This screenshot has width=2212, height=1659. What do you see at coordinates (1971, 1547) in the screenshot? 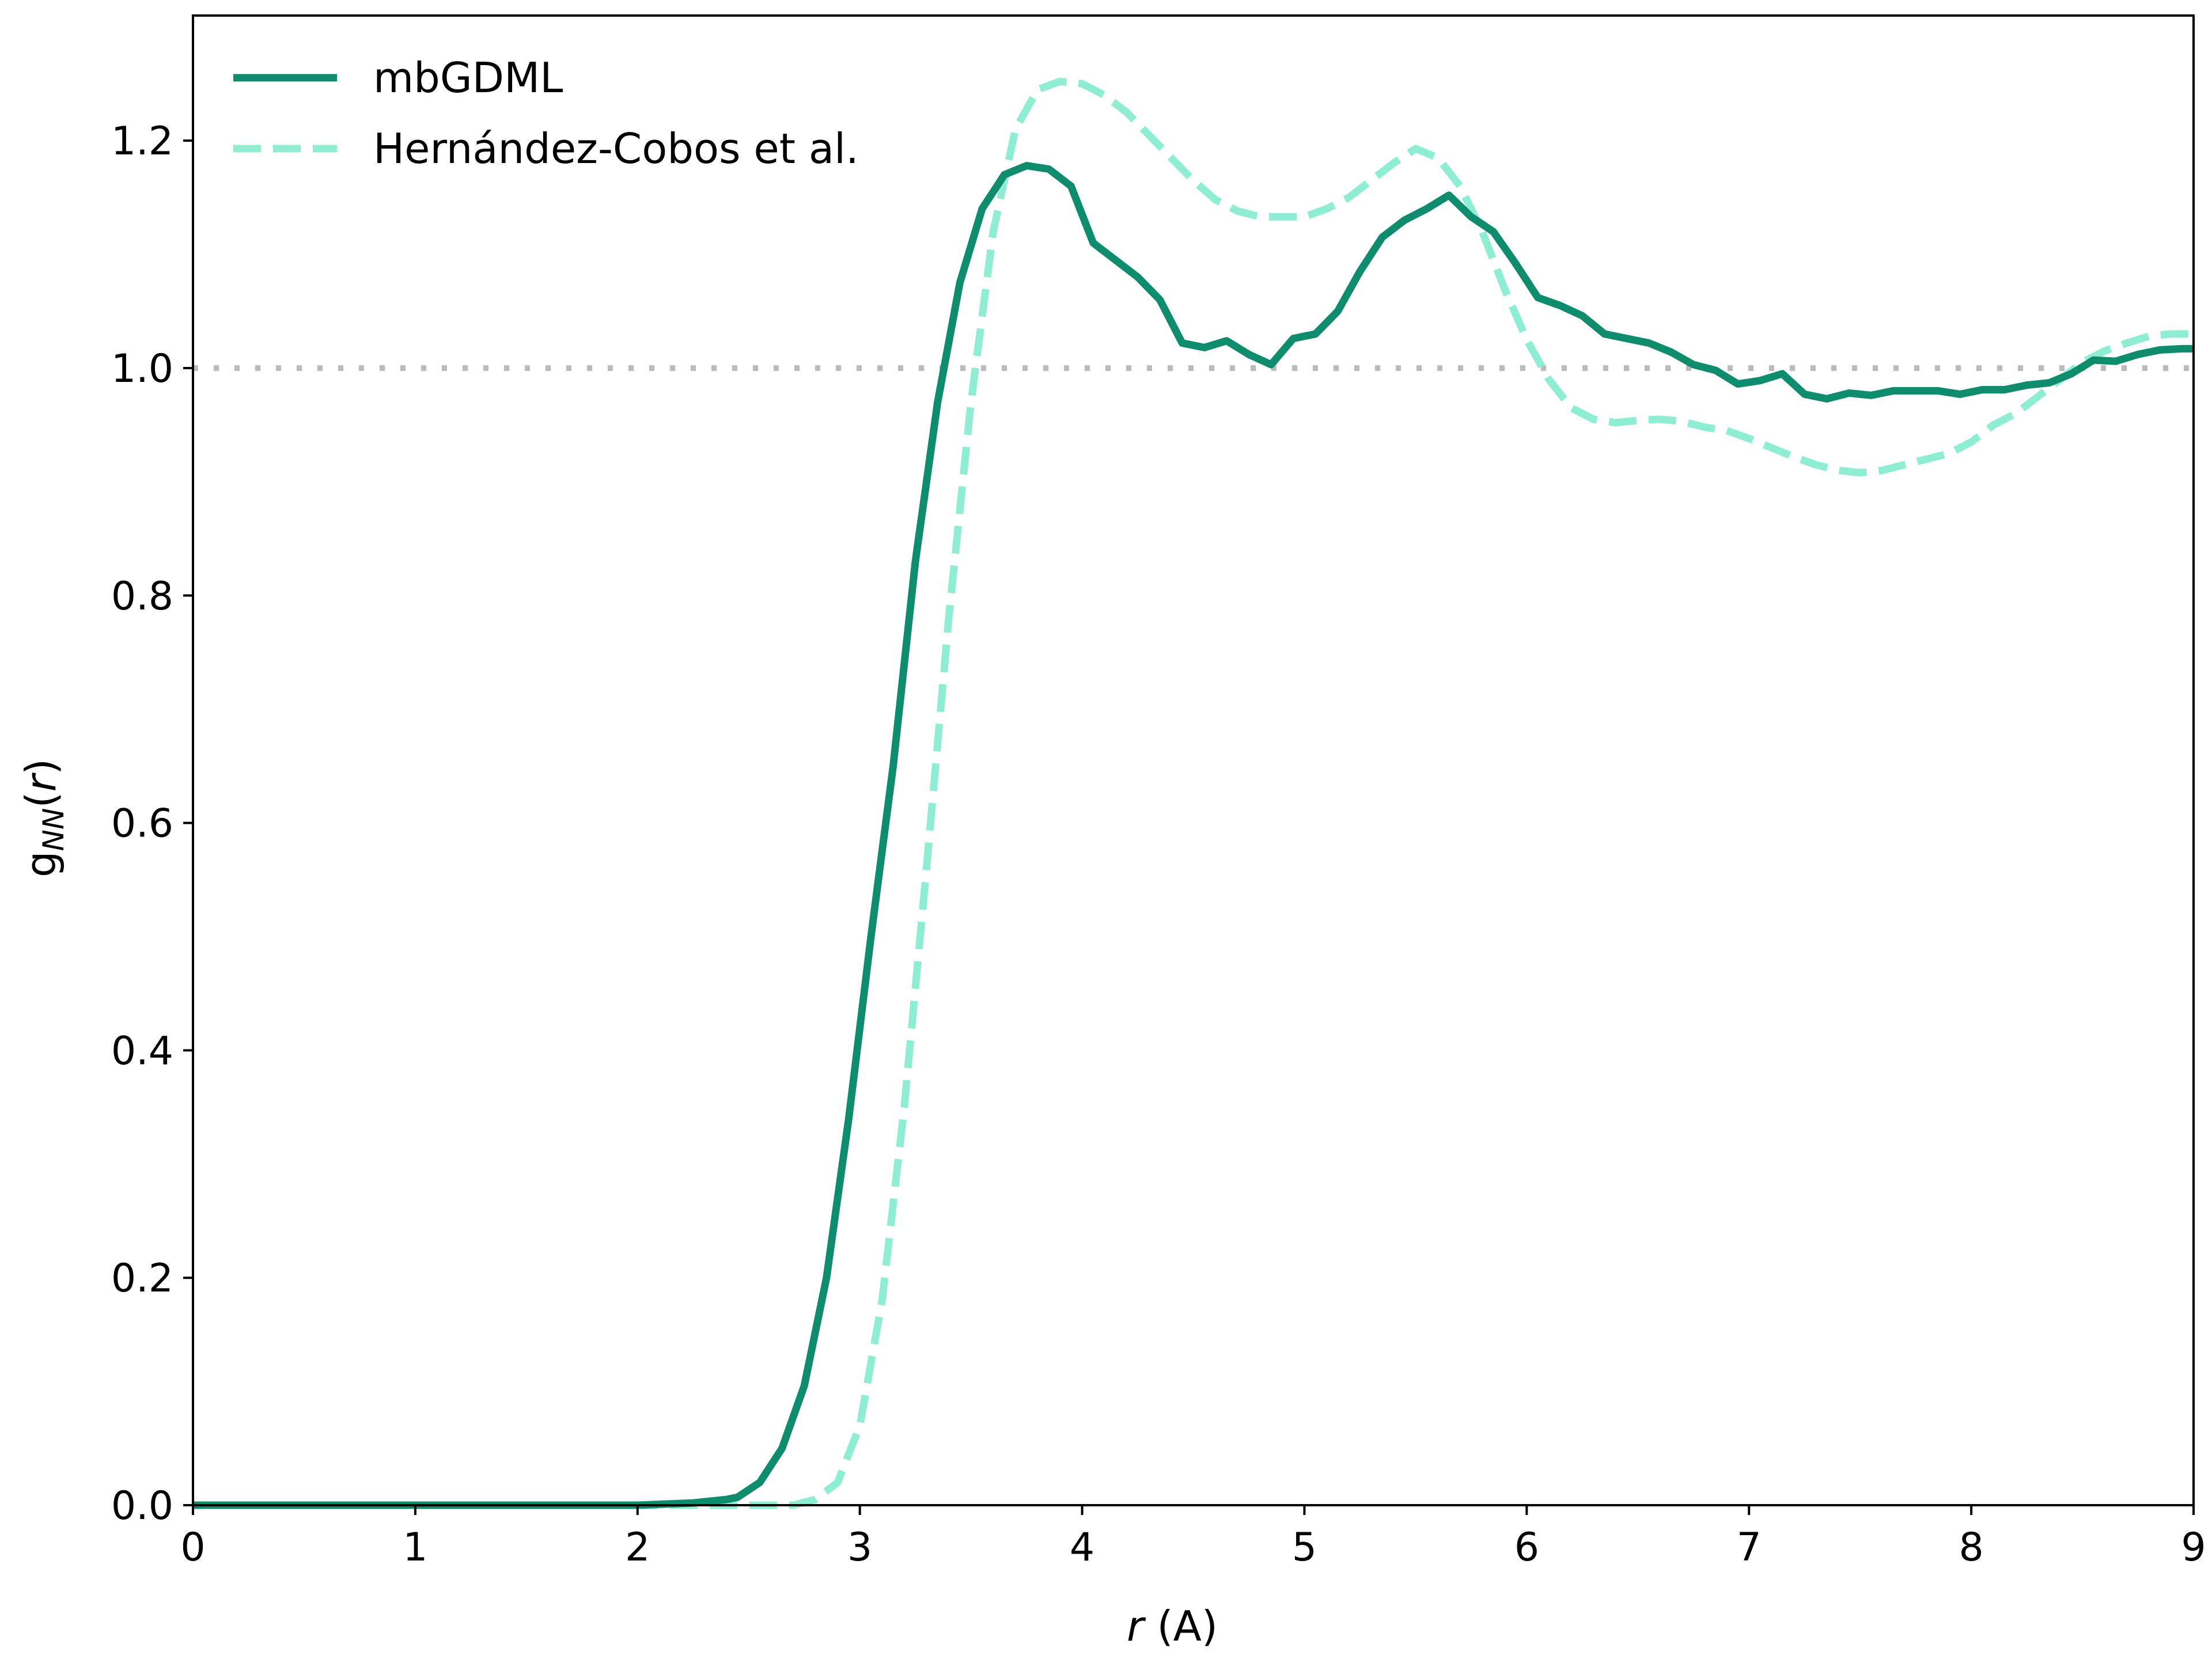
I see `x-tick-label: 8` at bounding box center [1971, 1547].